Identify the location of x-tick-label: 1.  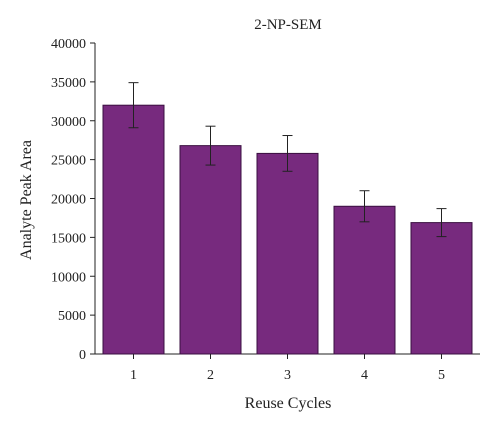
(133, 375).